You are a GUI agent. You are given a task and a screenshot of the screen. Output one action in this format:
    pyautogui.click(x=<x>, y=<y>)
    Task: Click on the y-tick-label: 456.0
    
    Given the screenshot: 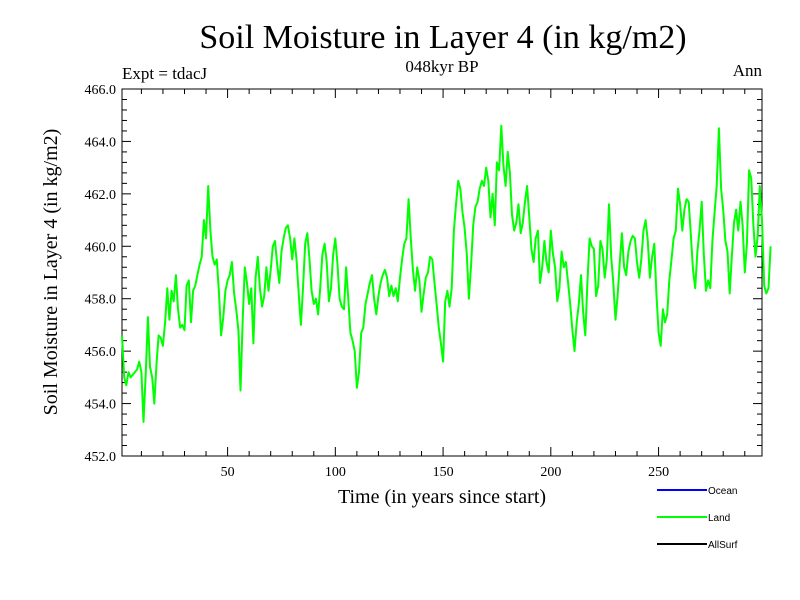 What is the action you would take?
    pyautogui.click(x=101, y=352)
    